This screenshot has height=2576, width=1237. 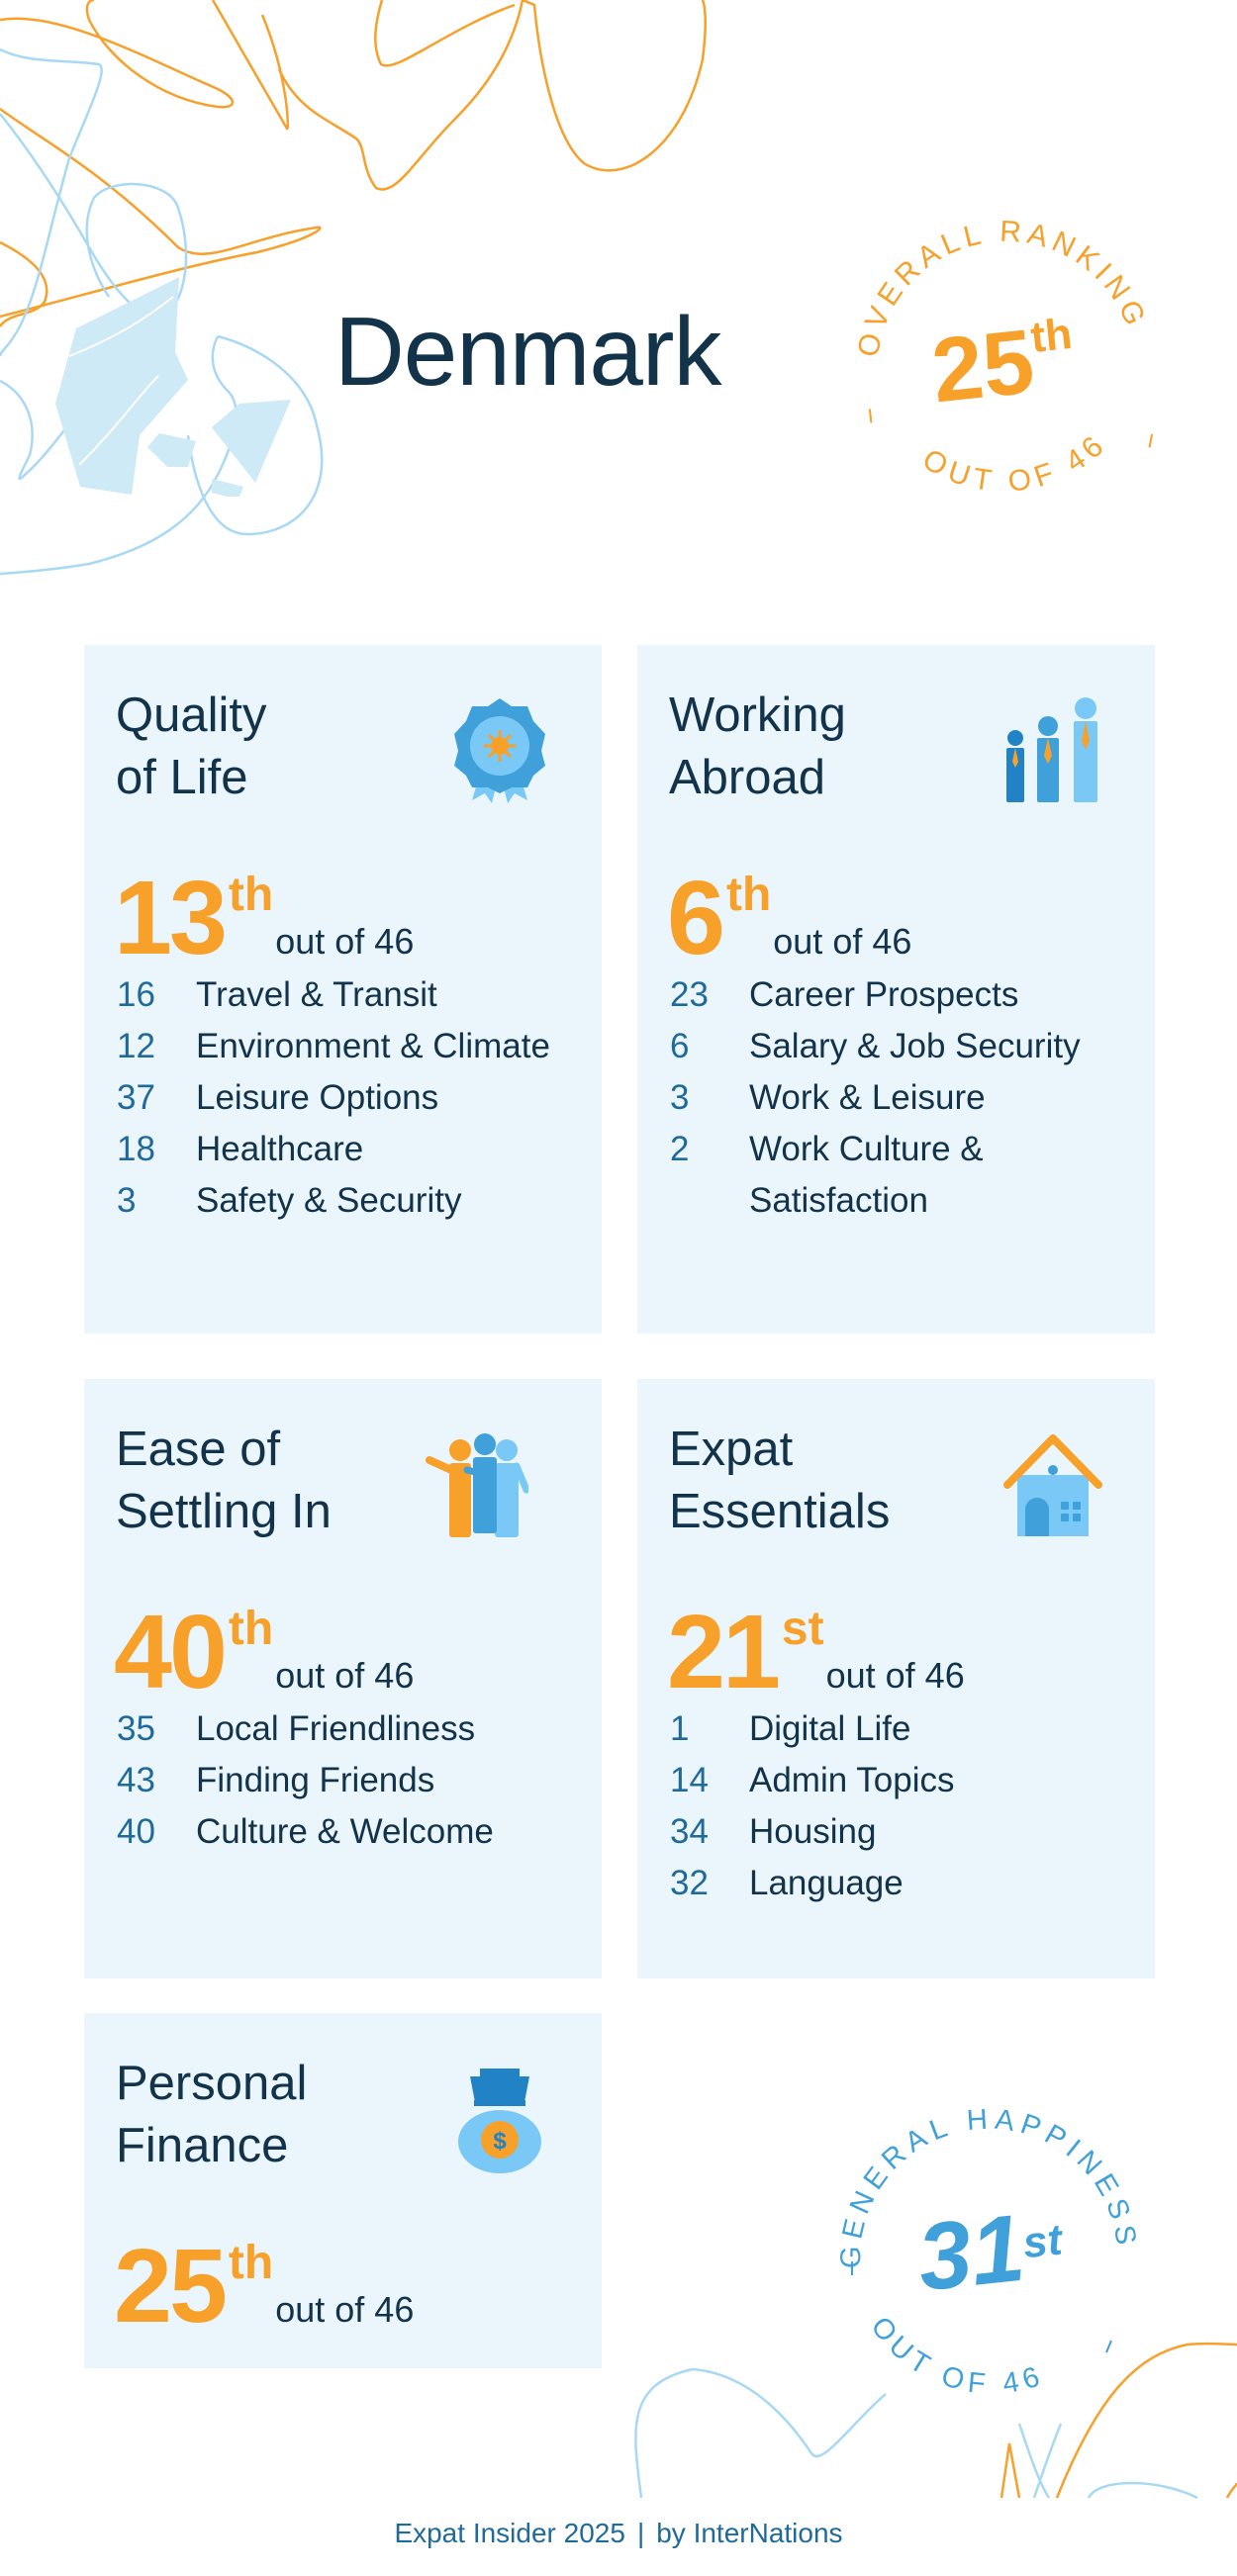 What do you see at coordinates (867, 1175) in the screenshot?
I see `item-label: Work Culture & Satisfaction` at bounding box center [867, 1175].